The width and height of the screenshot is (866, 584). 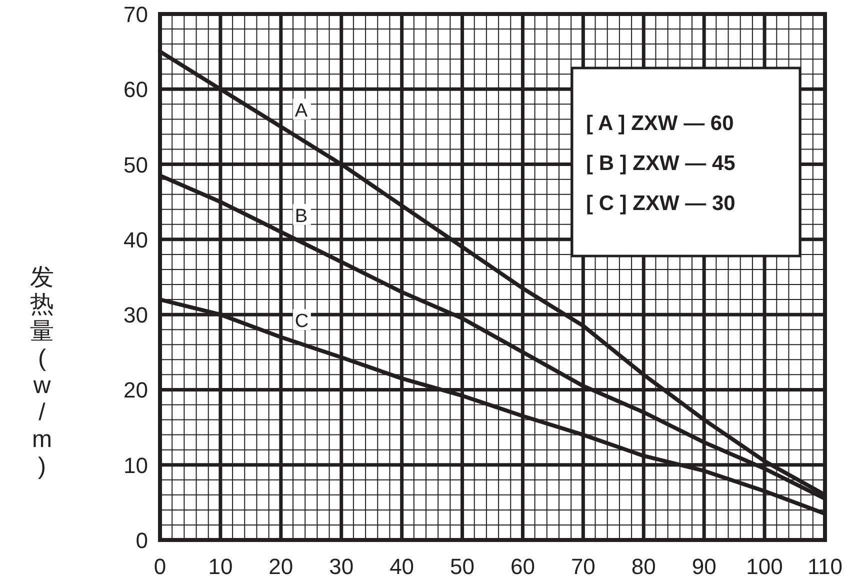 I want to click on x-tick-label: 90, so click(x=704, y=566).